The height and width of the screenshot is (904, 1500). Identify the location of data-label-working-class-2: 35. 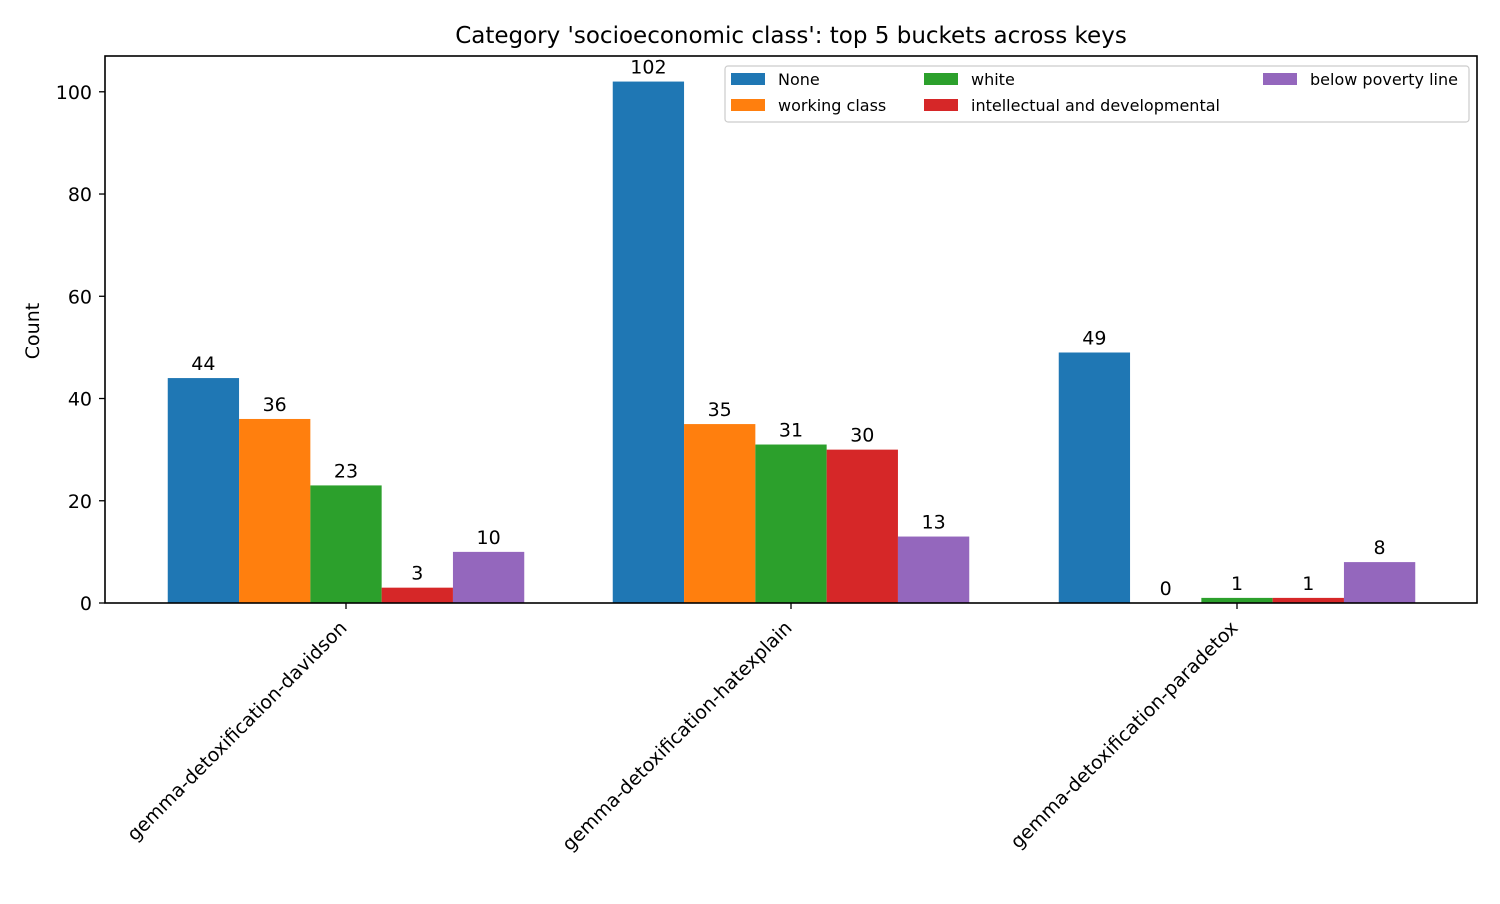
(720, 410).